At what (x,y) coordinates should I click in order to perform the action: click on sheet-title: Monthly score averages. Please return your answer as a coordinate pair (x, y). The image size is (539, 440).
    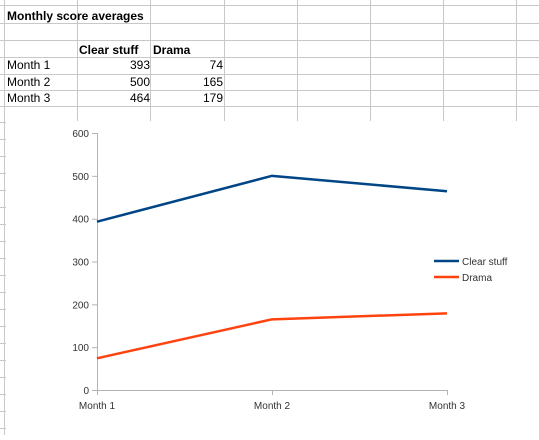
    Looking at the image, I should click on (75, 16).